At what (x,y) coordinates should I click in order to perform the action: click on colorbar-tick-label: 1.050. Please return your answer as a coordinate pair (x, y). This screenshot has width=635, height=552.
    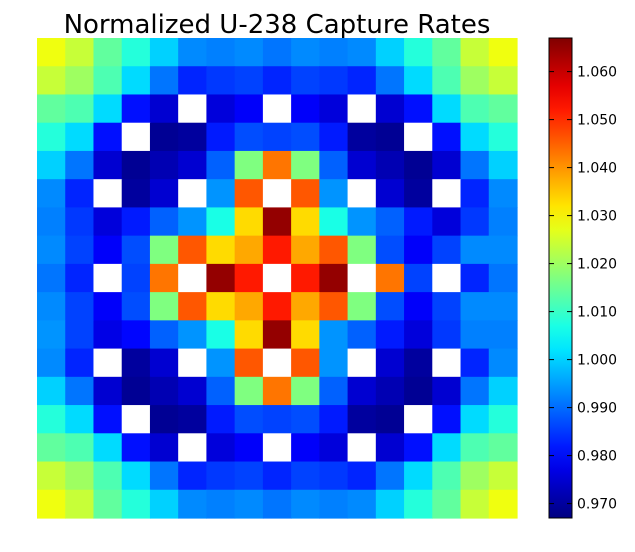
    Looking at the image, I should click on (597, 121).